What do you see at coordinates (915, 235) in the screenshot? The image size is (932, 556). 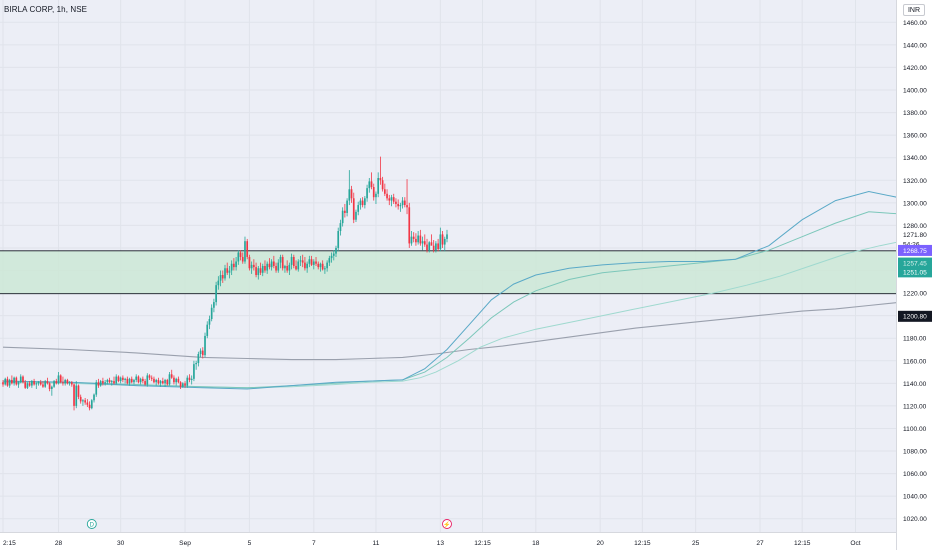 I see `price-label-text: 1271.80` at bounding box center [915, 235].